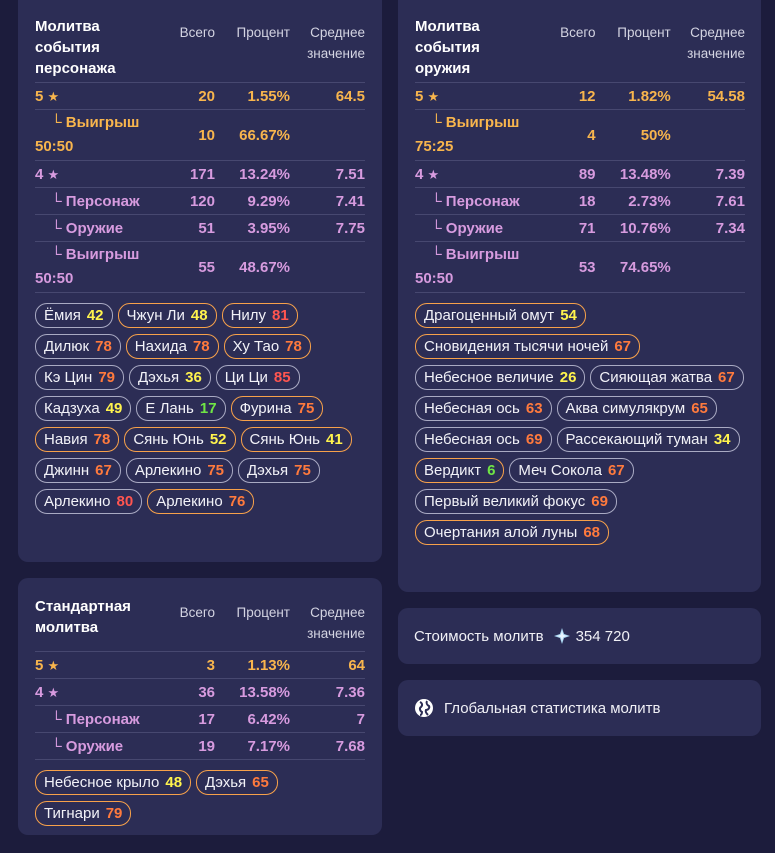  I want to click on pull-chip: Ху Тао 78, so click(267, 346).